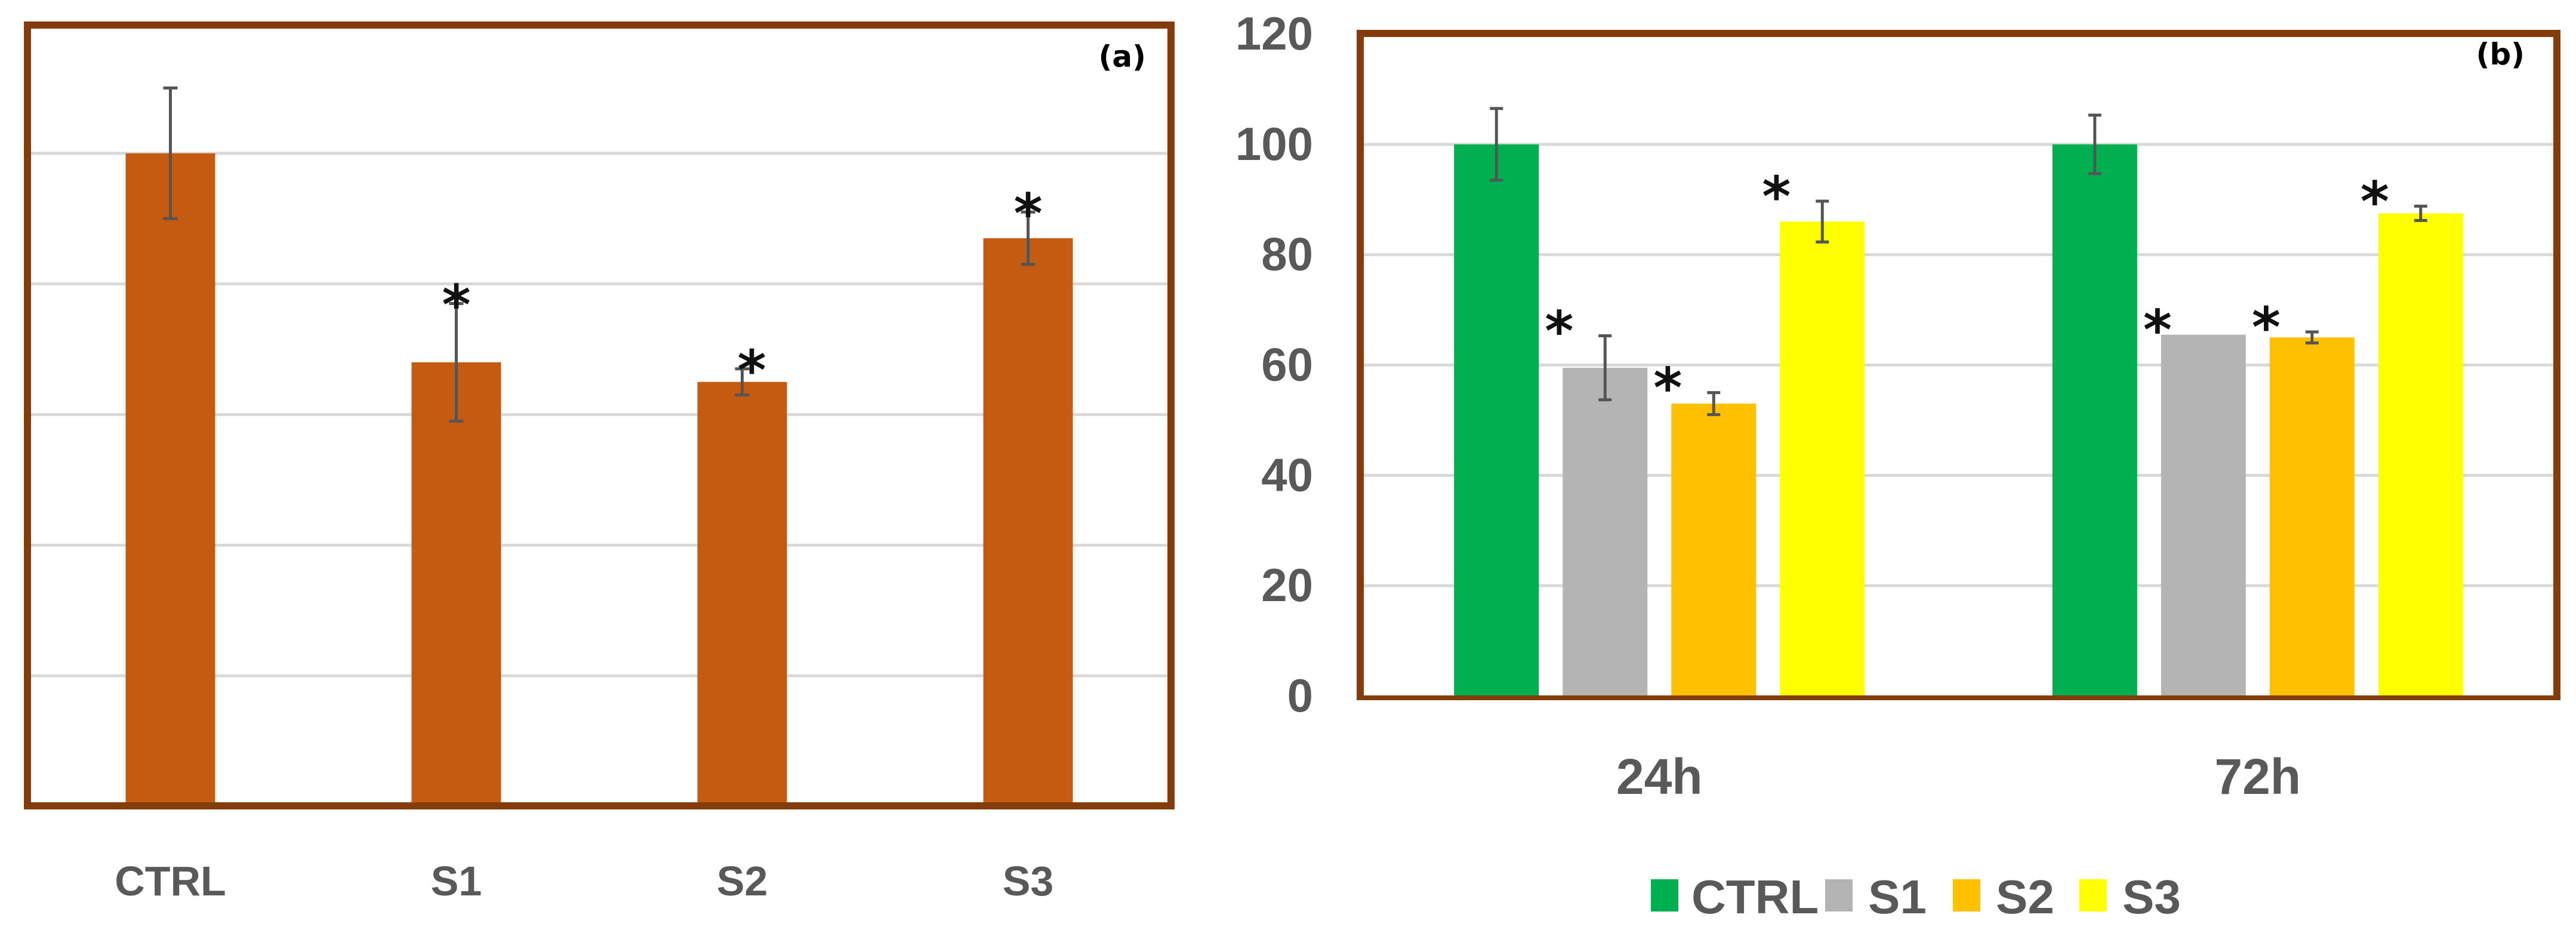  I want to click on legend-label: S1, so click(1897, 896).